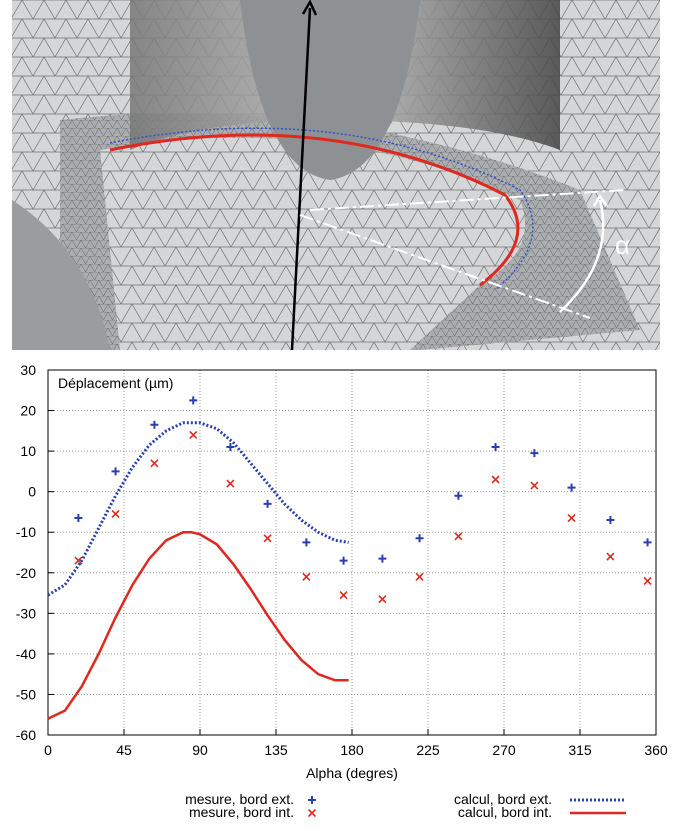 This screenshot has width=684, height=836. What do you see at coordinates (276, 750) in the screenshot?
I see `x-tick-label: 135` at bounding box center [276, 750].